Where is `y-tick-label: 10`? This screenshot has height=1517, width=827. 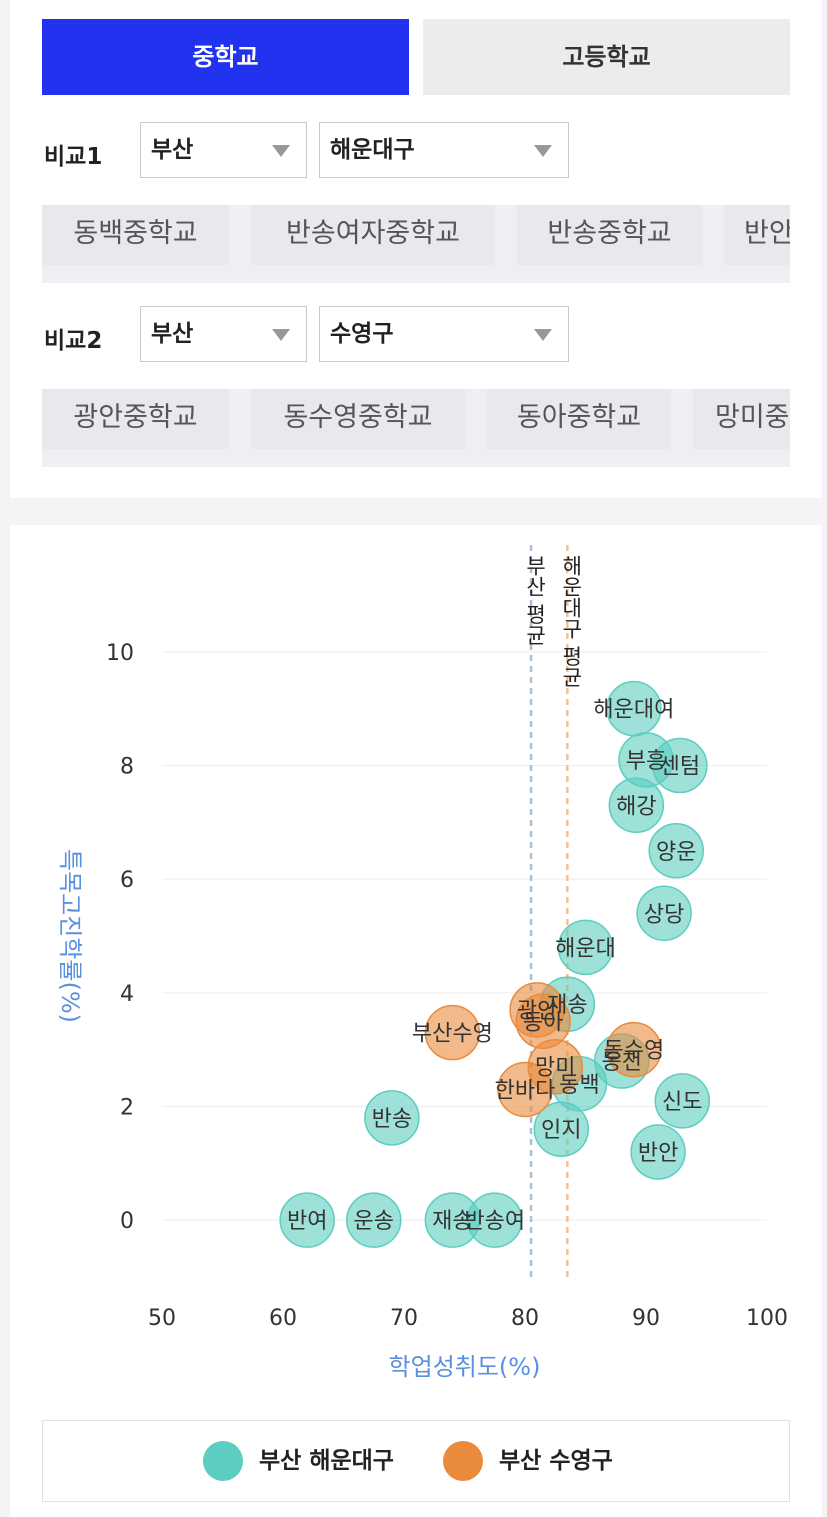 y-tick-label: 10 is located at coordinates (120, 653).